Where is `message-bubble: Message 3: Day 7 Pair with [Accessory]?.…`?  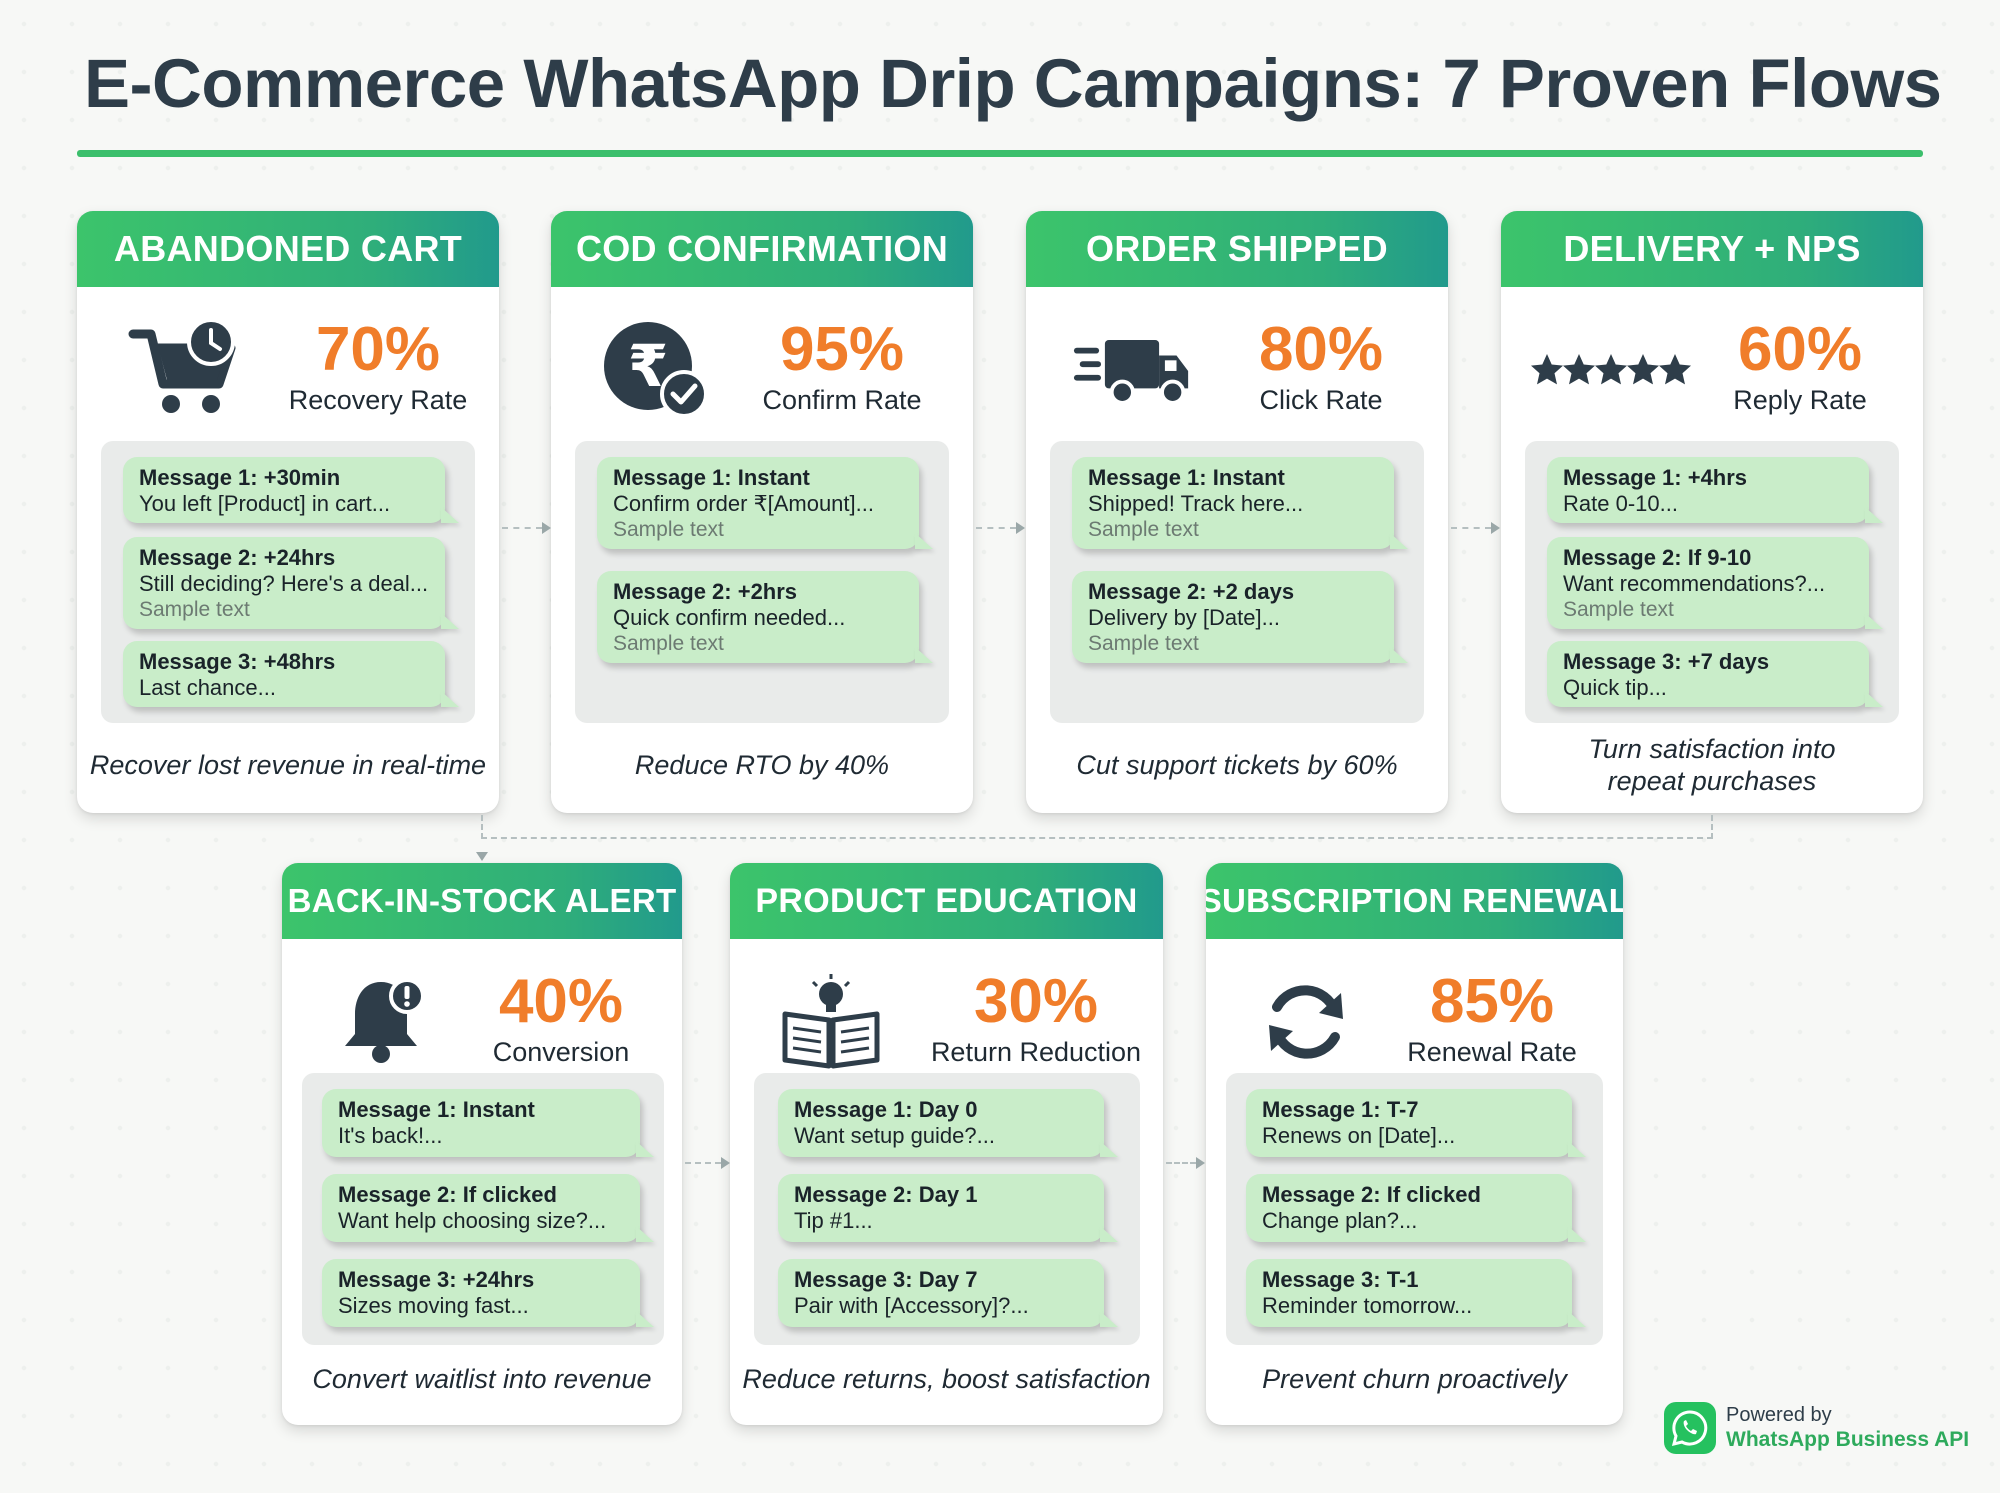 message-bubble: Message 3: Day 7 Pair with [Accessory]?.… is located at coordinates (941, 1293).